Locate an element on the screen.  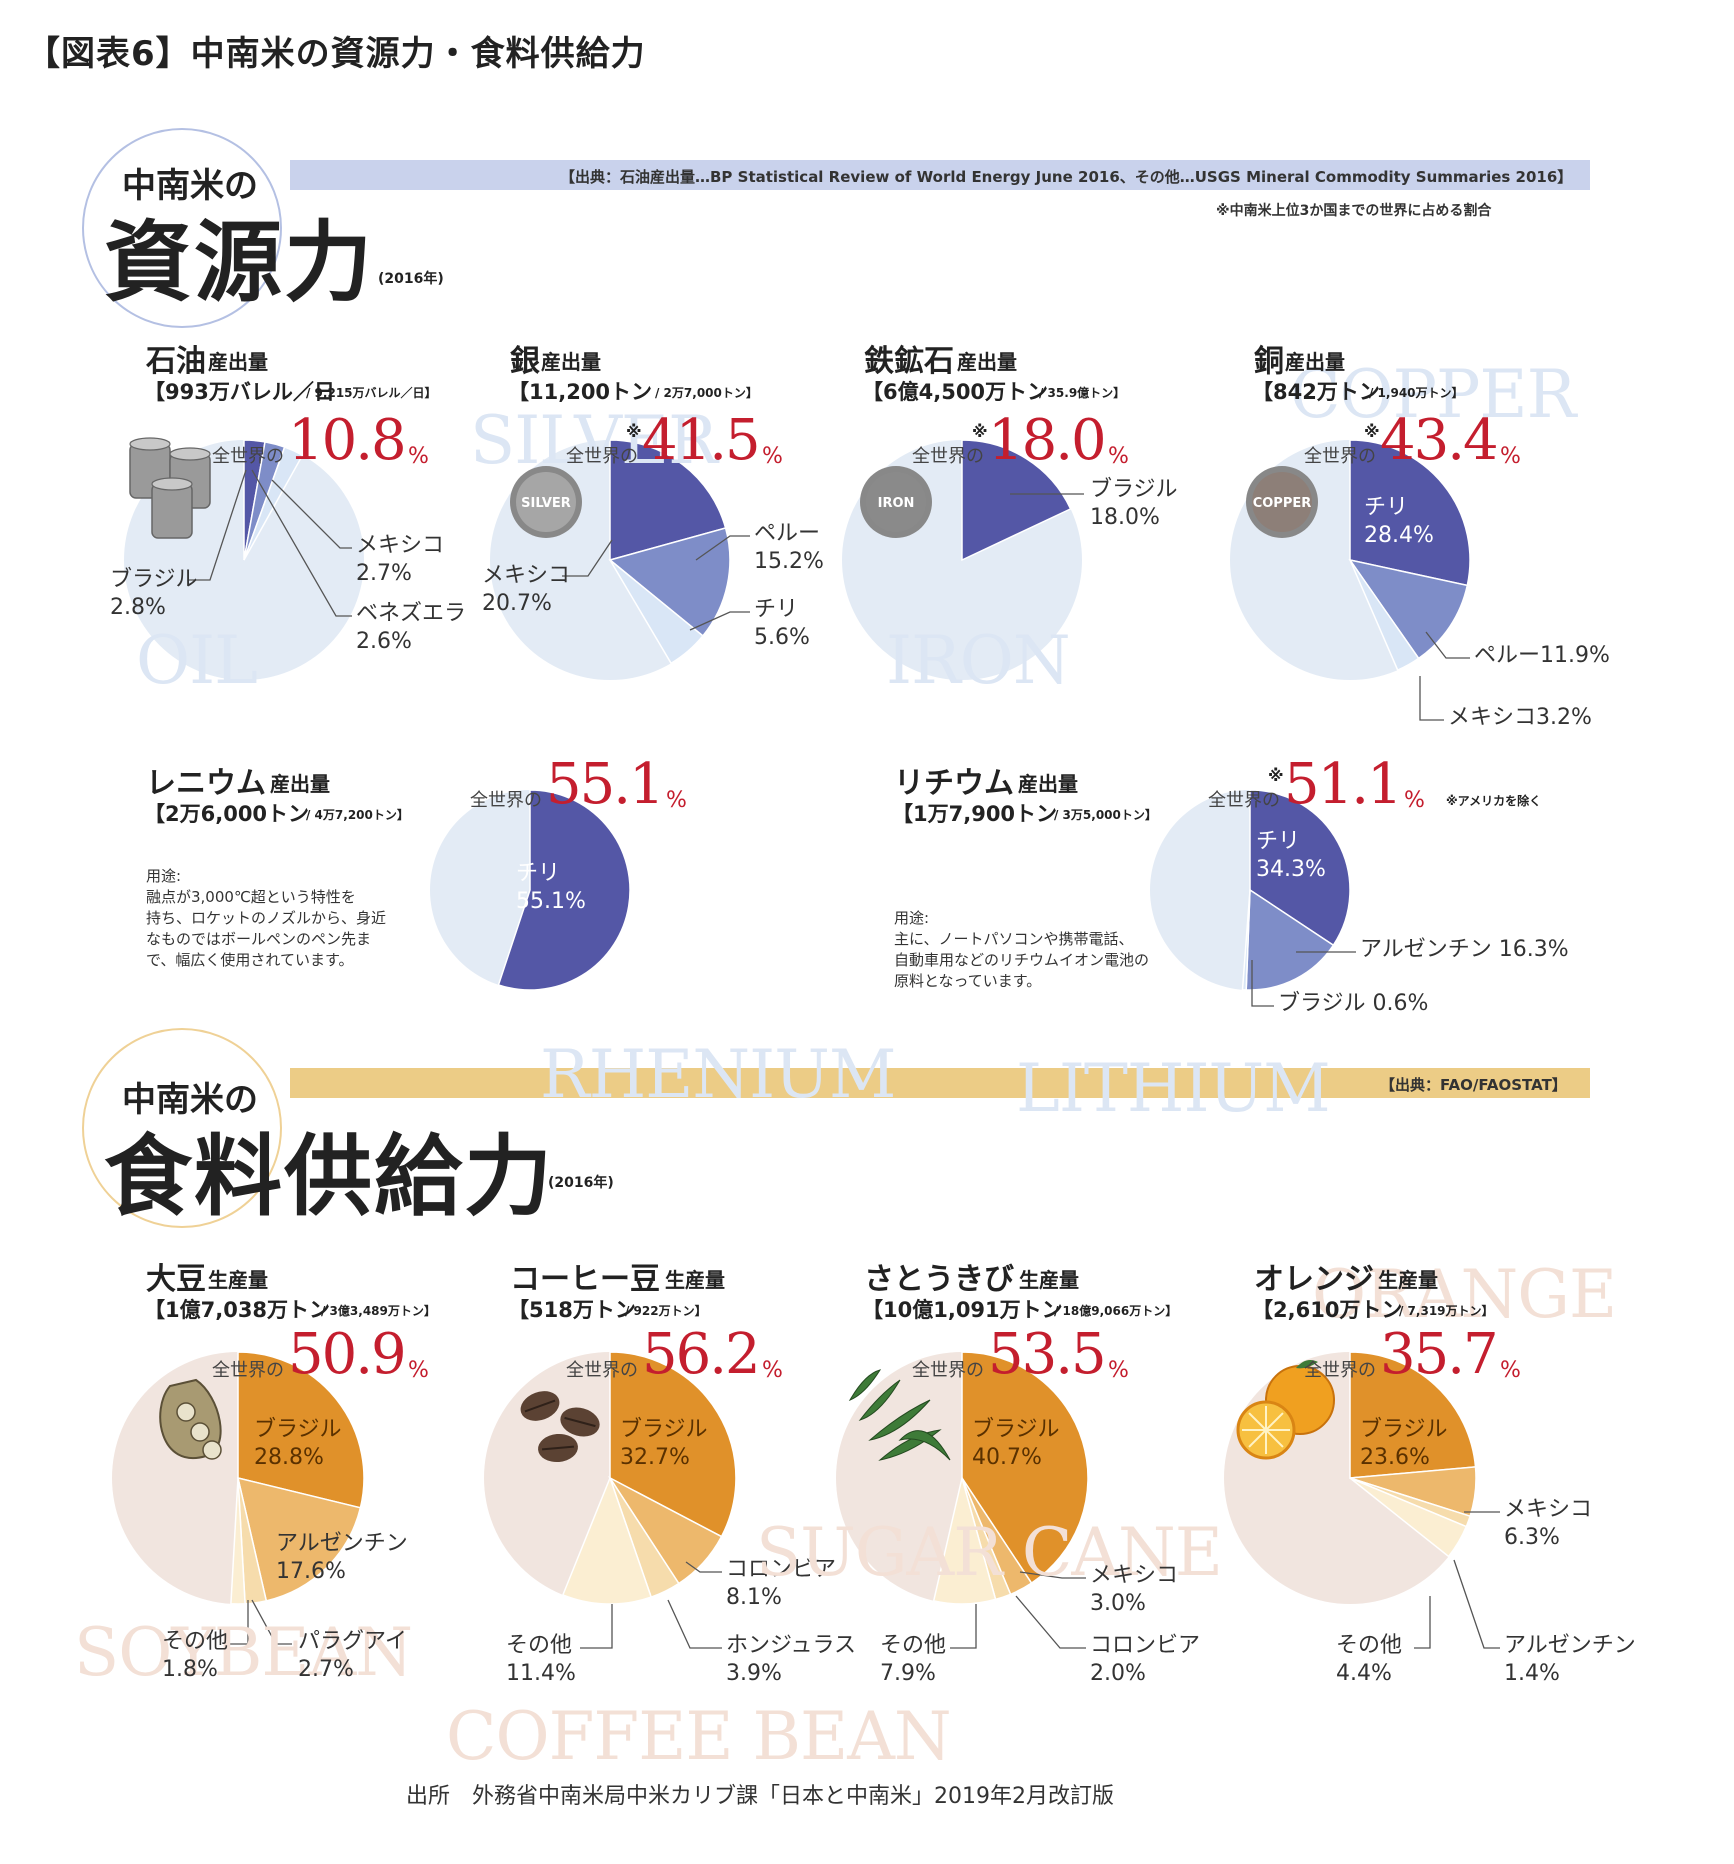
rhenium-amount: 【2万6,000トン is located at coordinates (227, 814).